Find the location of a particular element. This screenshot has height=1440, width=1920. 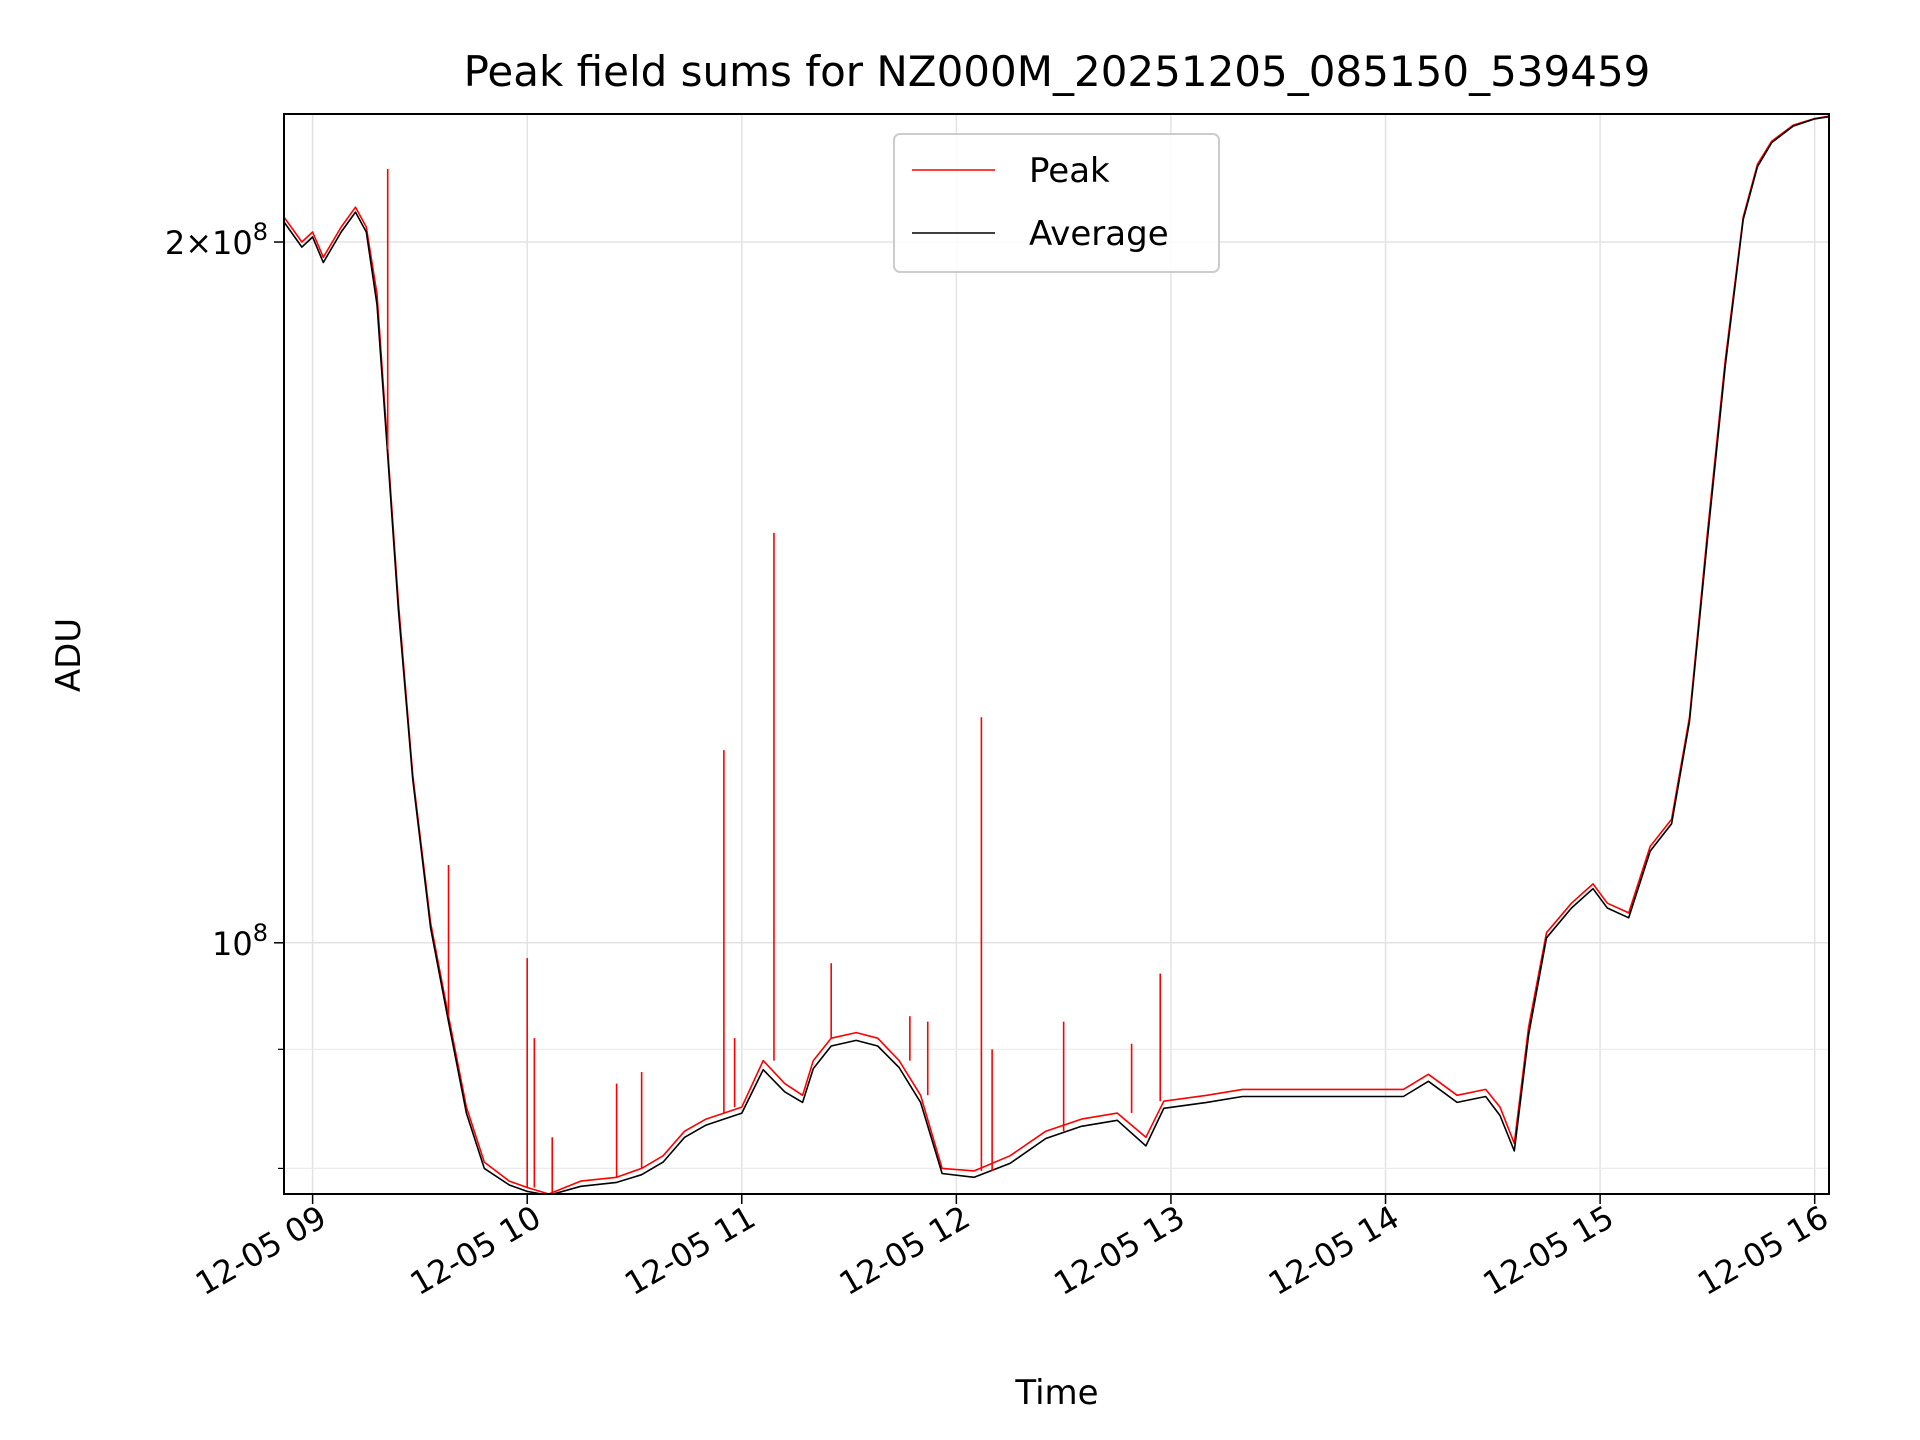

y-tick-label: 2×108 is located at coordinates (216, 240).